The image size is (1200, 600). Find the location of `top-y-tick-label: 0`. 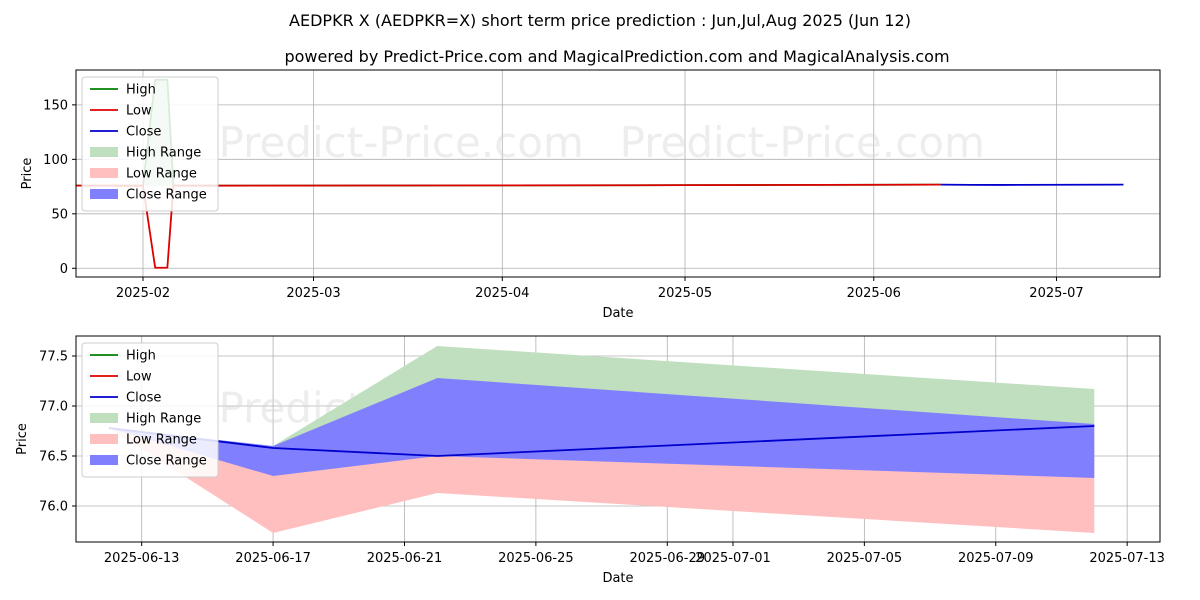

top-y-tick-label: 0 is located at coordinates (64, 269).